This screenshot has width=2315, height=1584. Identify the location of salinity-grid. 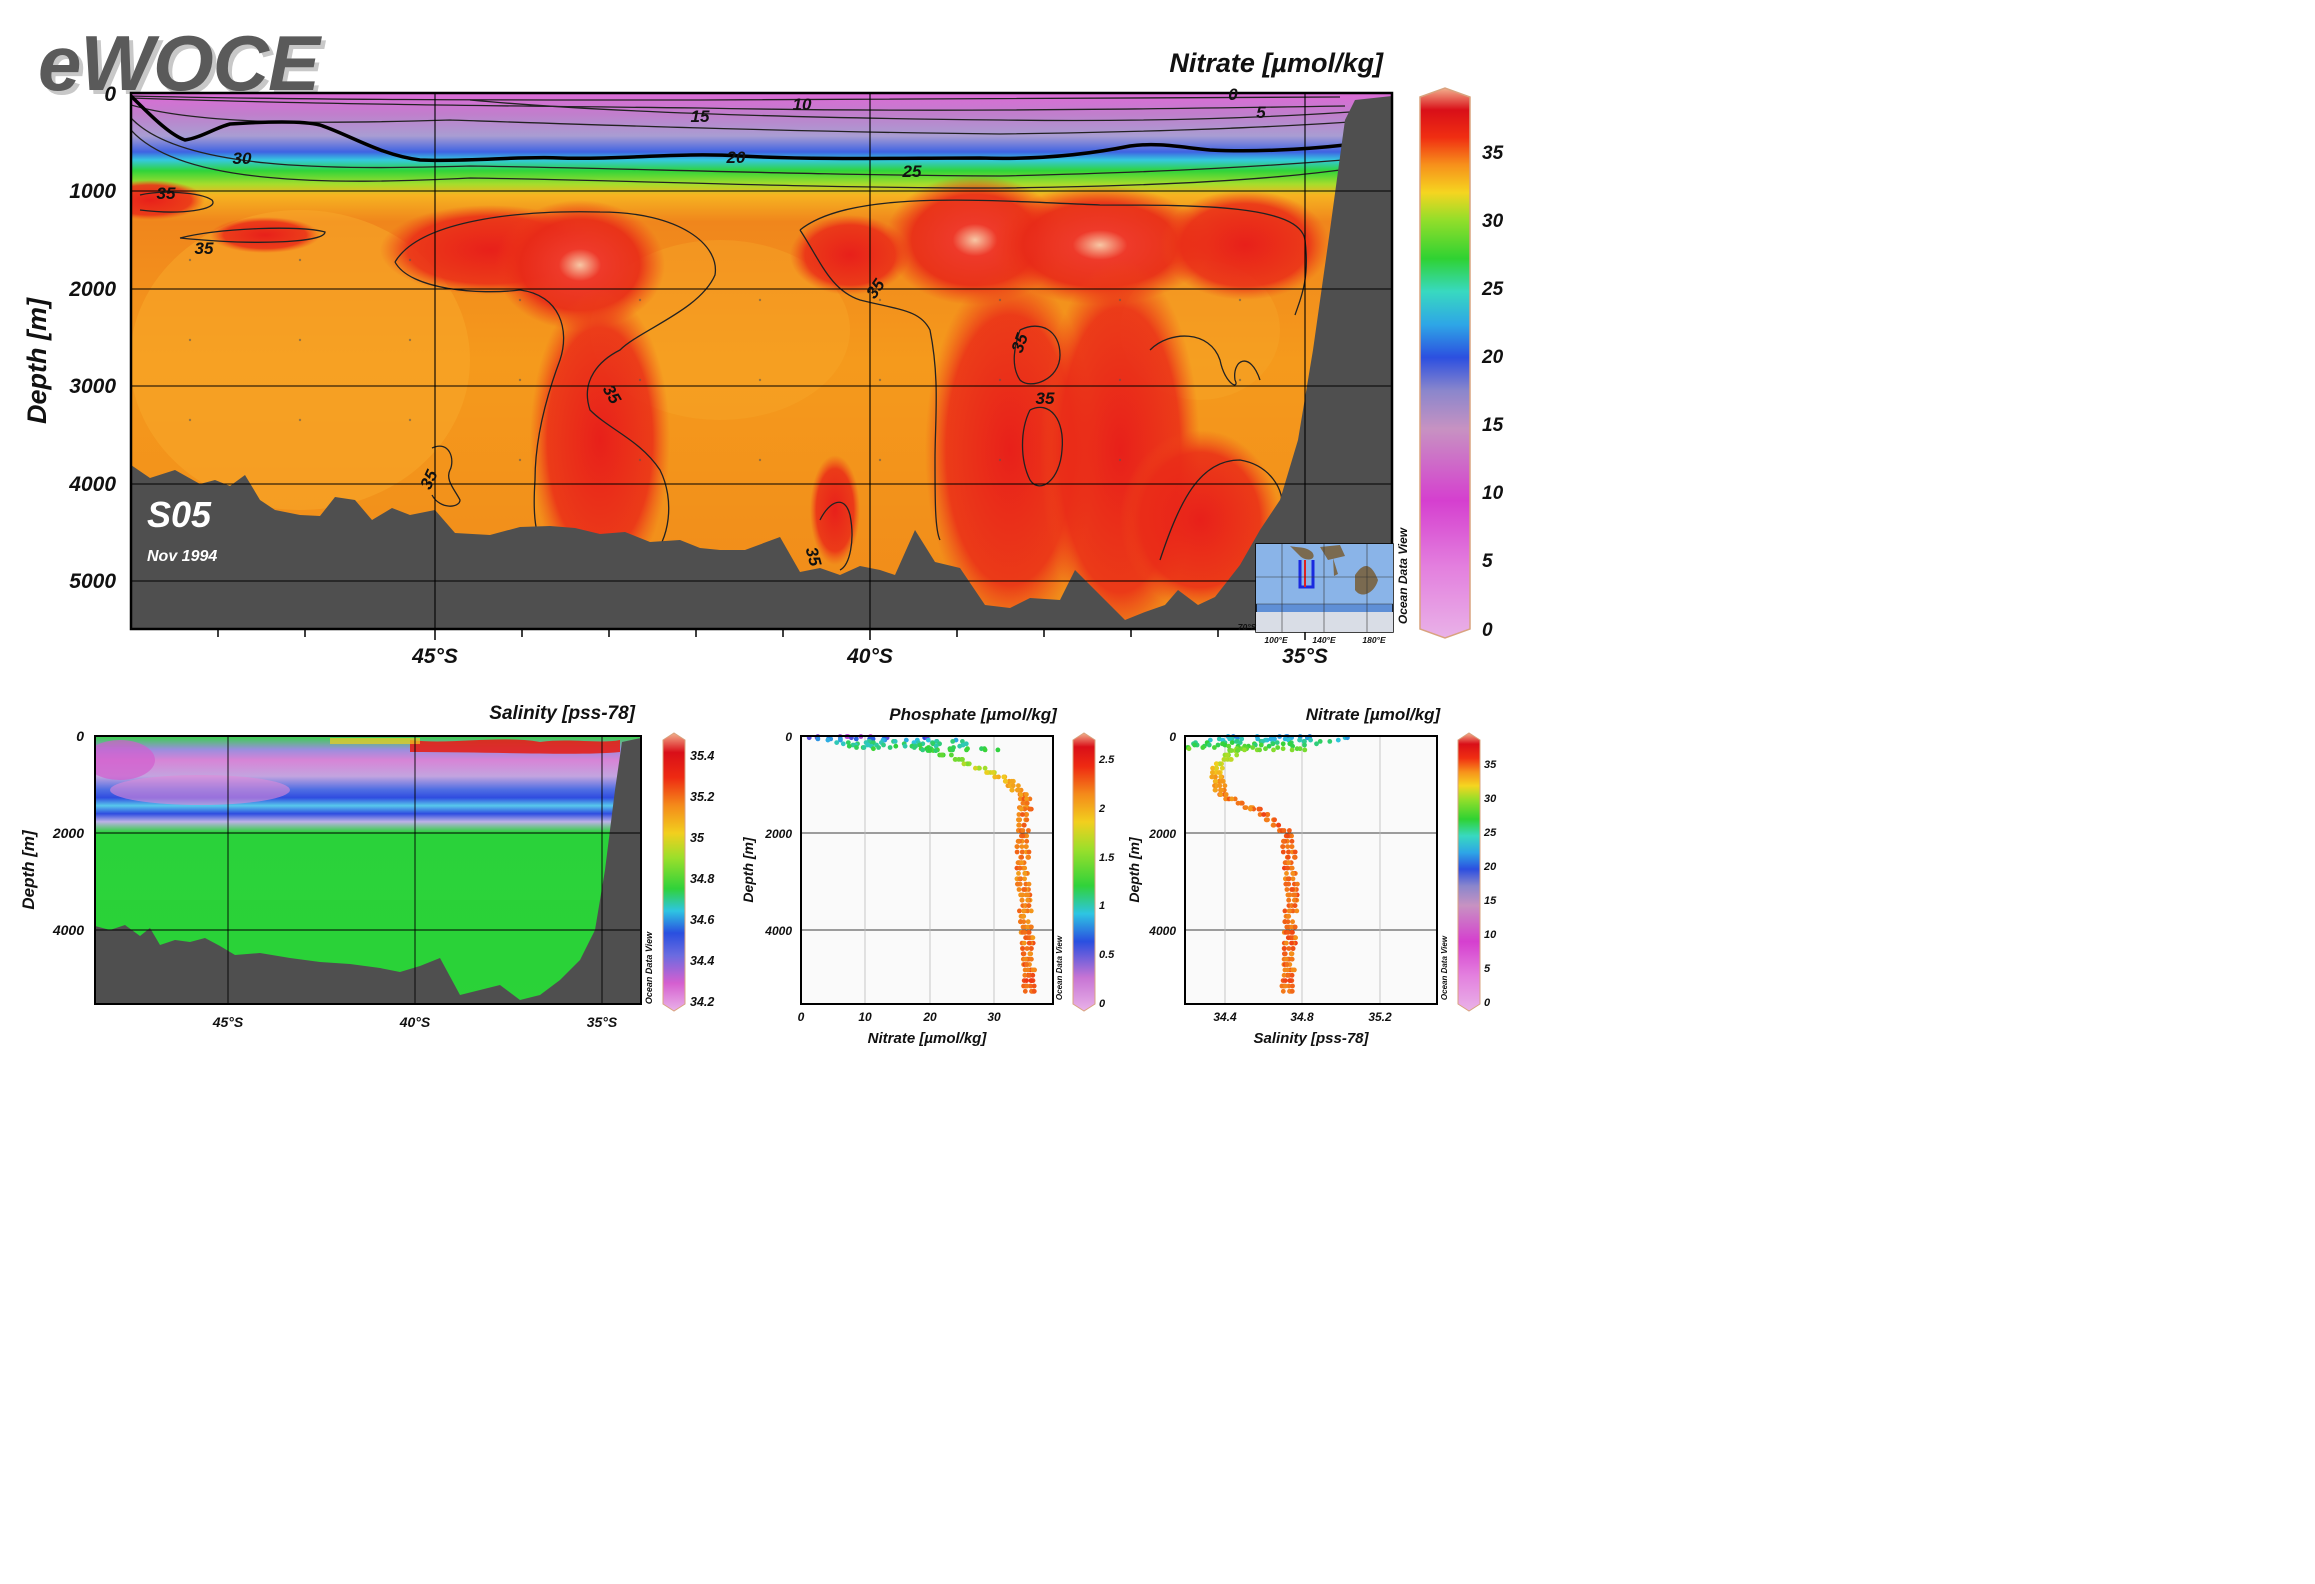
(368, 870).